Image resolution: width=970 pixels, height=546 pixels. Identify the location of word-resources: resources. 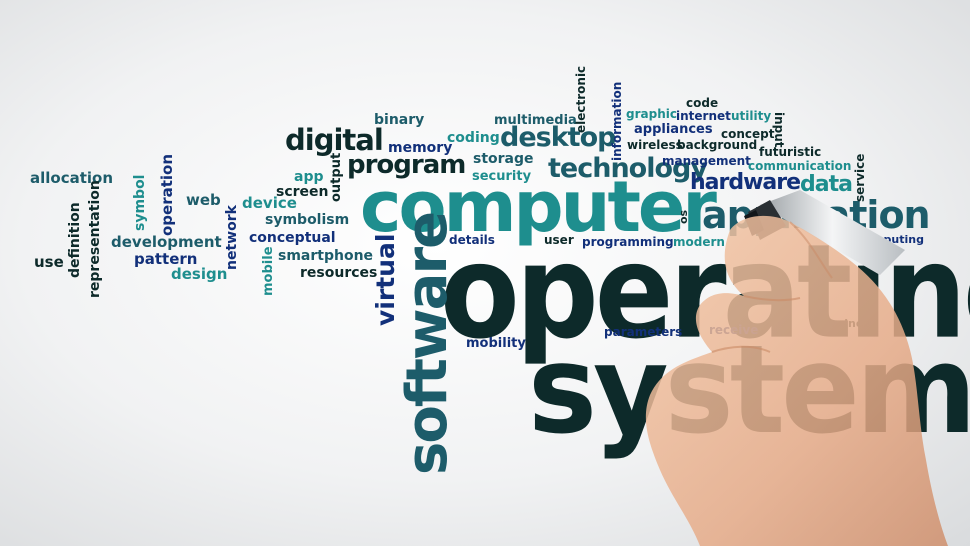
(339, 273).